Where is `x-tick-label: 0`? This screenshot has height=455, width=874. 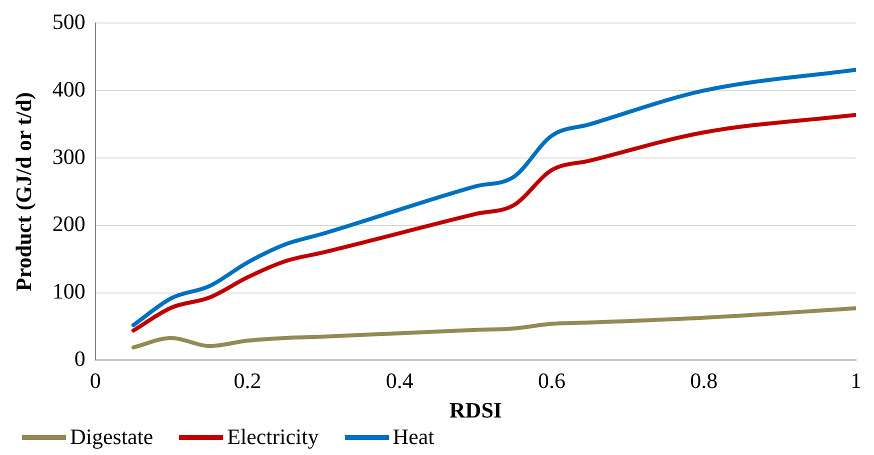
x-tick-label: 0 is located at coordinates (95, 381).